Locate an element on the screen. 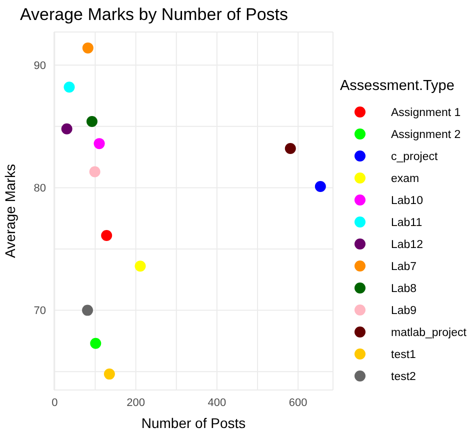  legend-label: Lab8 is located at coordinates (404, 289).